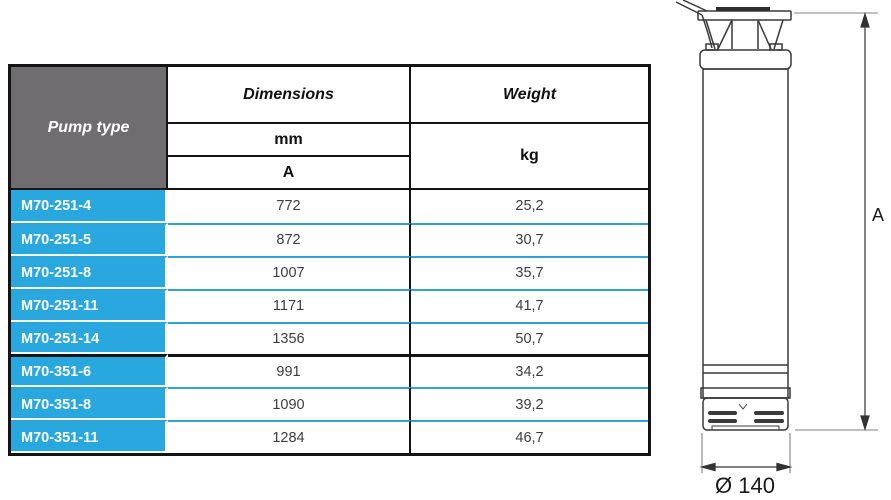  What do you see at coordinates (89, 338) in the screenshot?
I see `pump-type-cell: M70-251-14` at bounding box center [89, 338].